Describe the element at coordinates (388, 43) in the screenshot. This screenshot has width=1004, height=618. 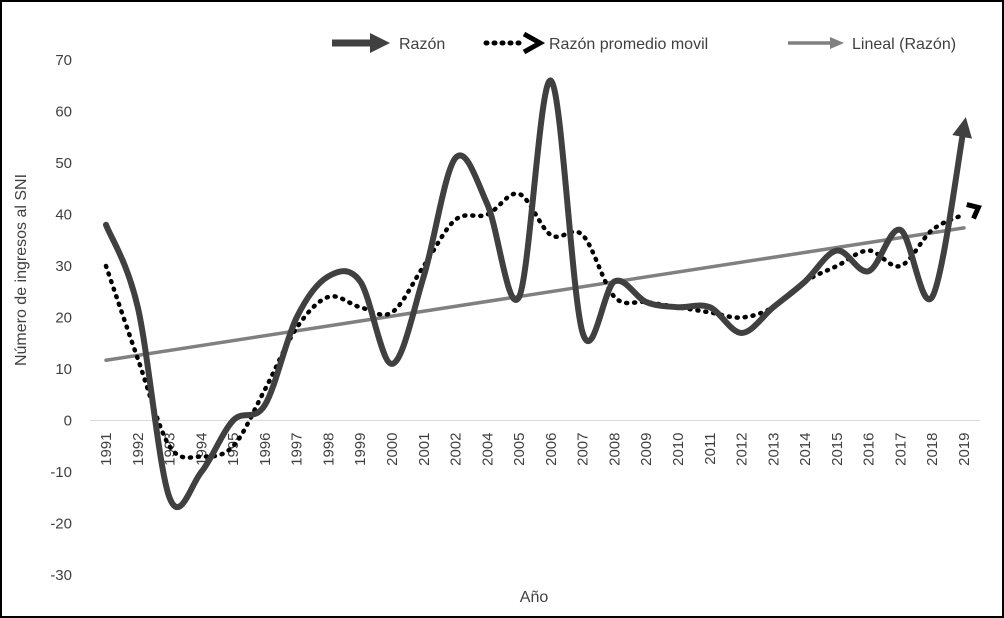
I see `legend-item-razon: Razón` at that location.